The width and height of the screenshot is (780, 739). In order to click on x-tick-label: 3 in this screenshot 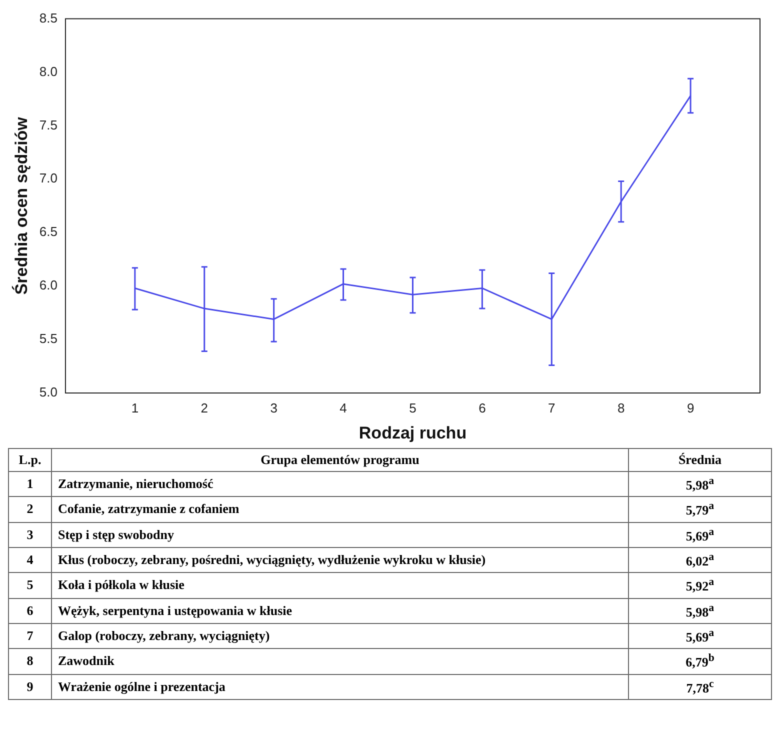, I will do `click(274, 408)`.